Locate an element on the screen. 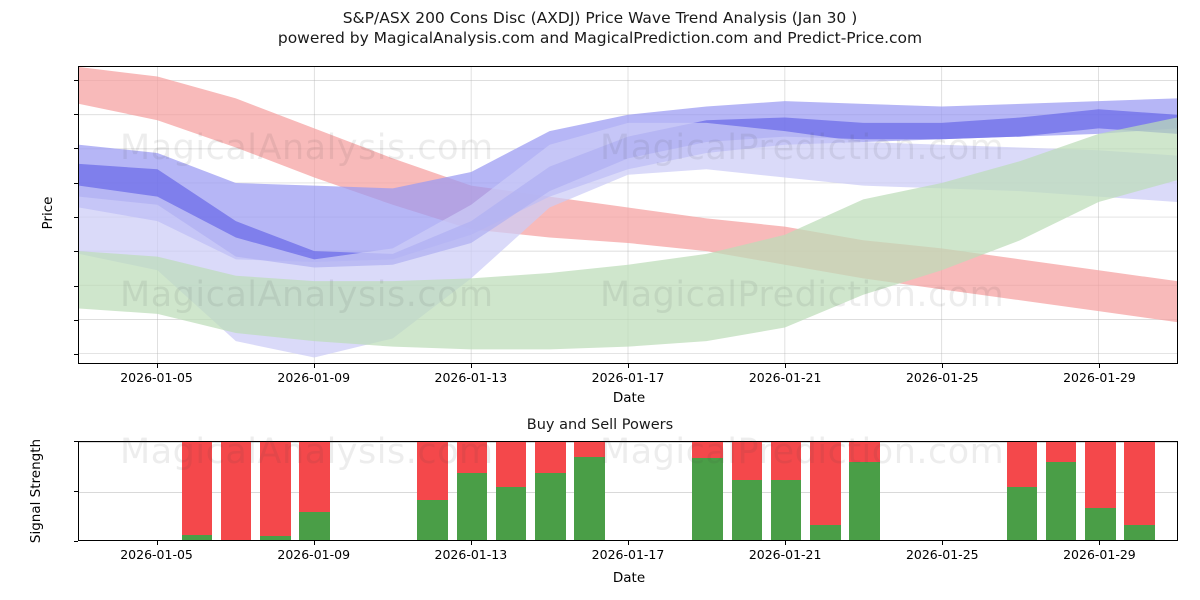 This screenshot has width=1200, height=600. signal-x-axis-title: Date is located at coordinates (629, 578).